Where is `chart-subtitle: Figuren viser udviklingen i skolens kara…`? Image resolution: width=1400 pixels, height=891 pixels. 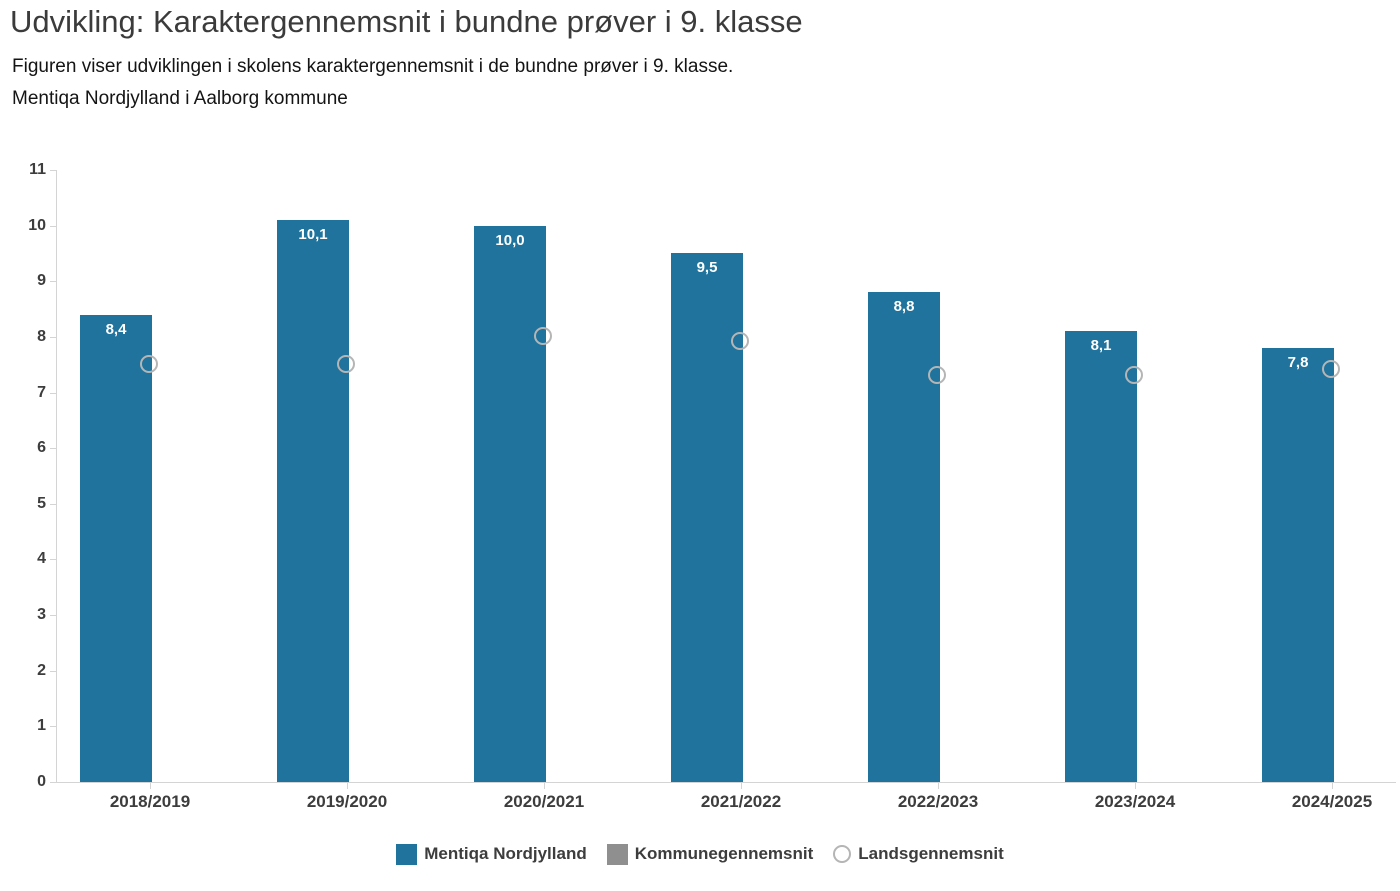 chart-subtitle: Figuren viser udviklingen i skolens kara… is located at coordinates (373, 66).